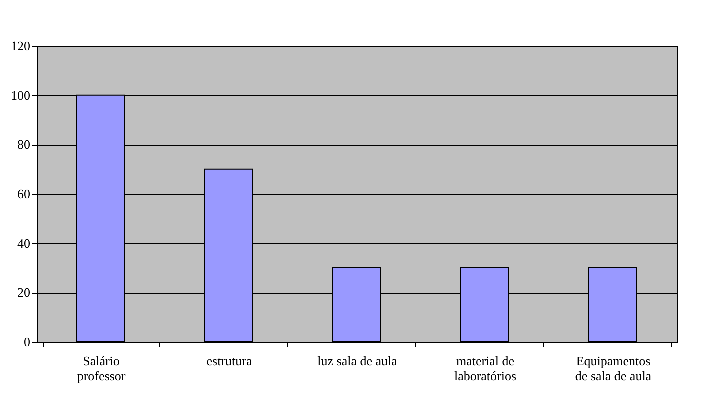  What do you see at coordinates (20, 95) in the screenshot?
I see `y-tick-label: 100` at bounding box center [20, 95].